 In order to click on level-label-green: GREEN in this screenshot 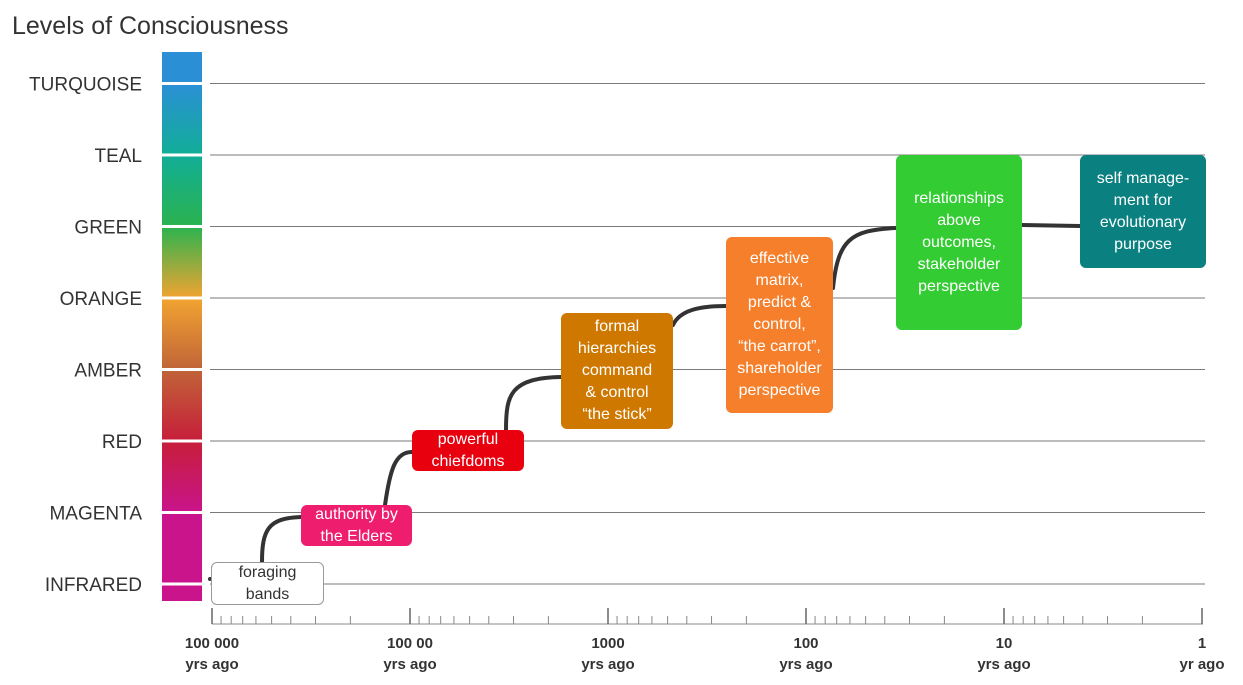, I will do `click(108, 228)`.